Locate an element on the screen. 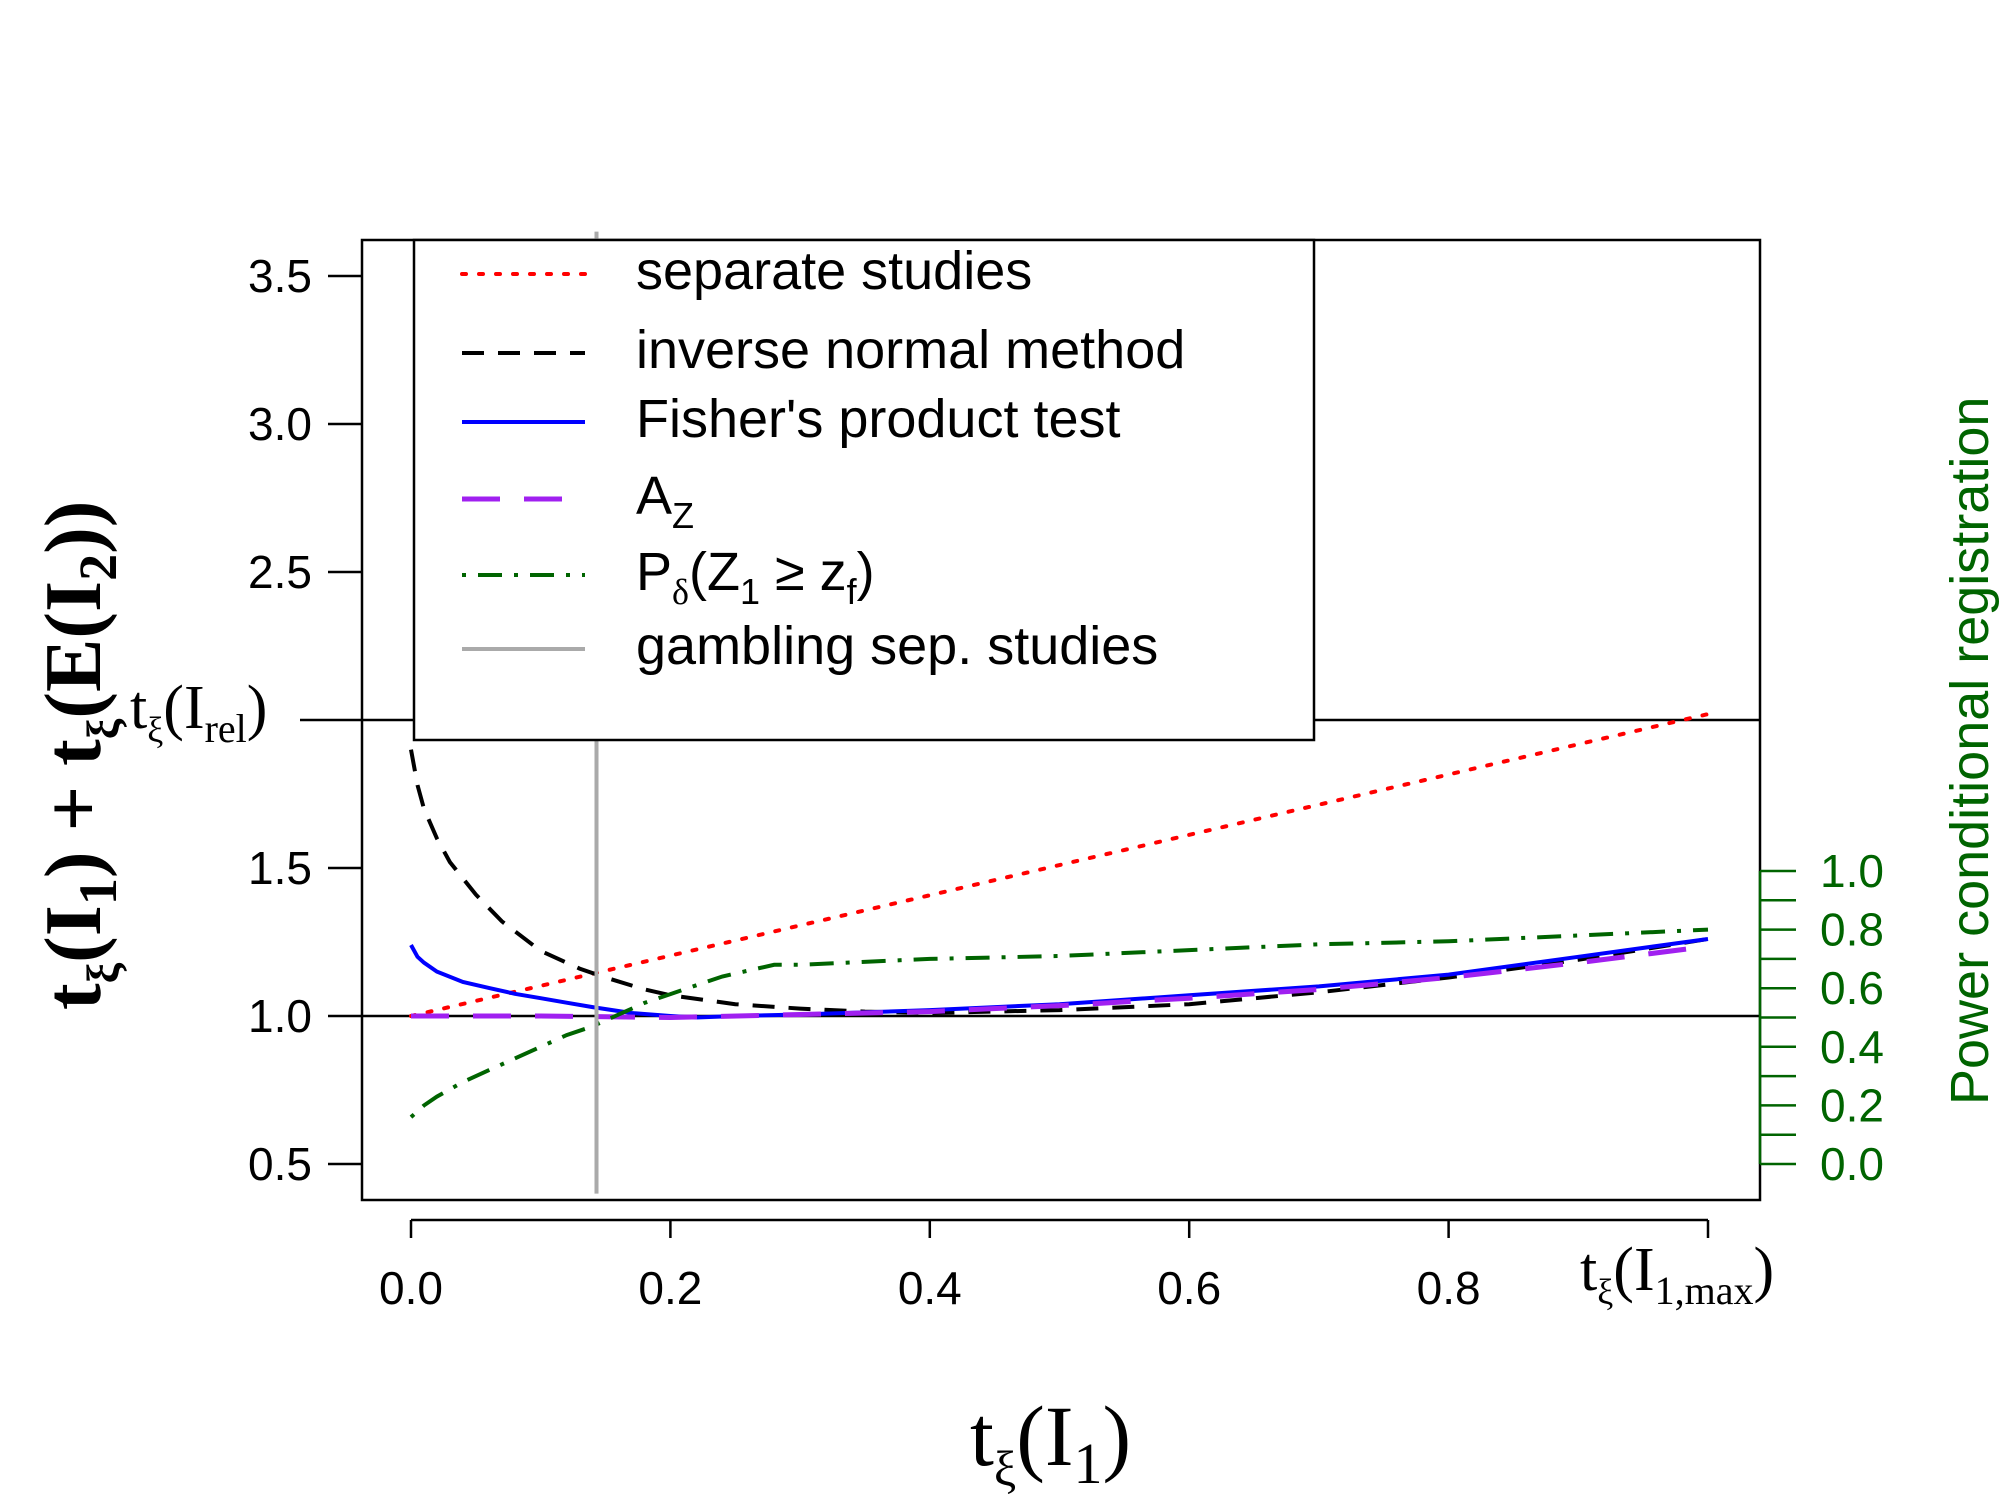  x-tick-label: 0.8 is located at coordinates (1449, 1288).